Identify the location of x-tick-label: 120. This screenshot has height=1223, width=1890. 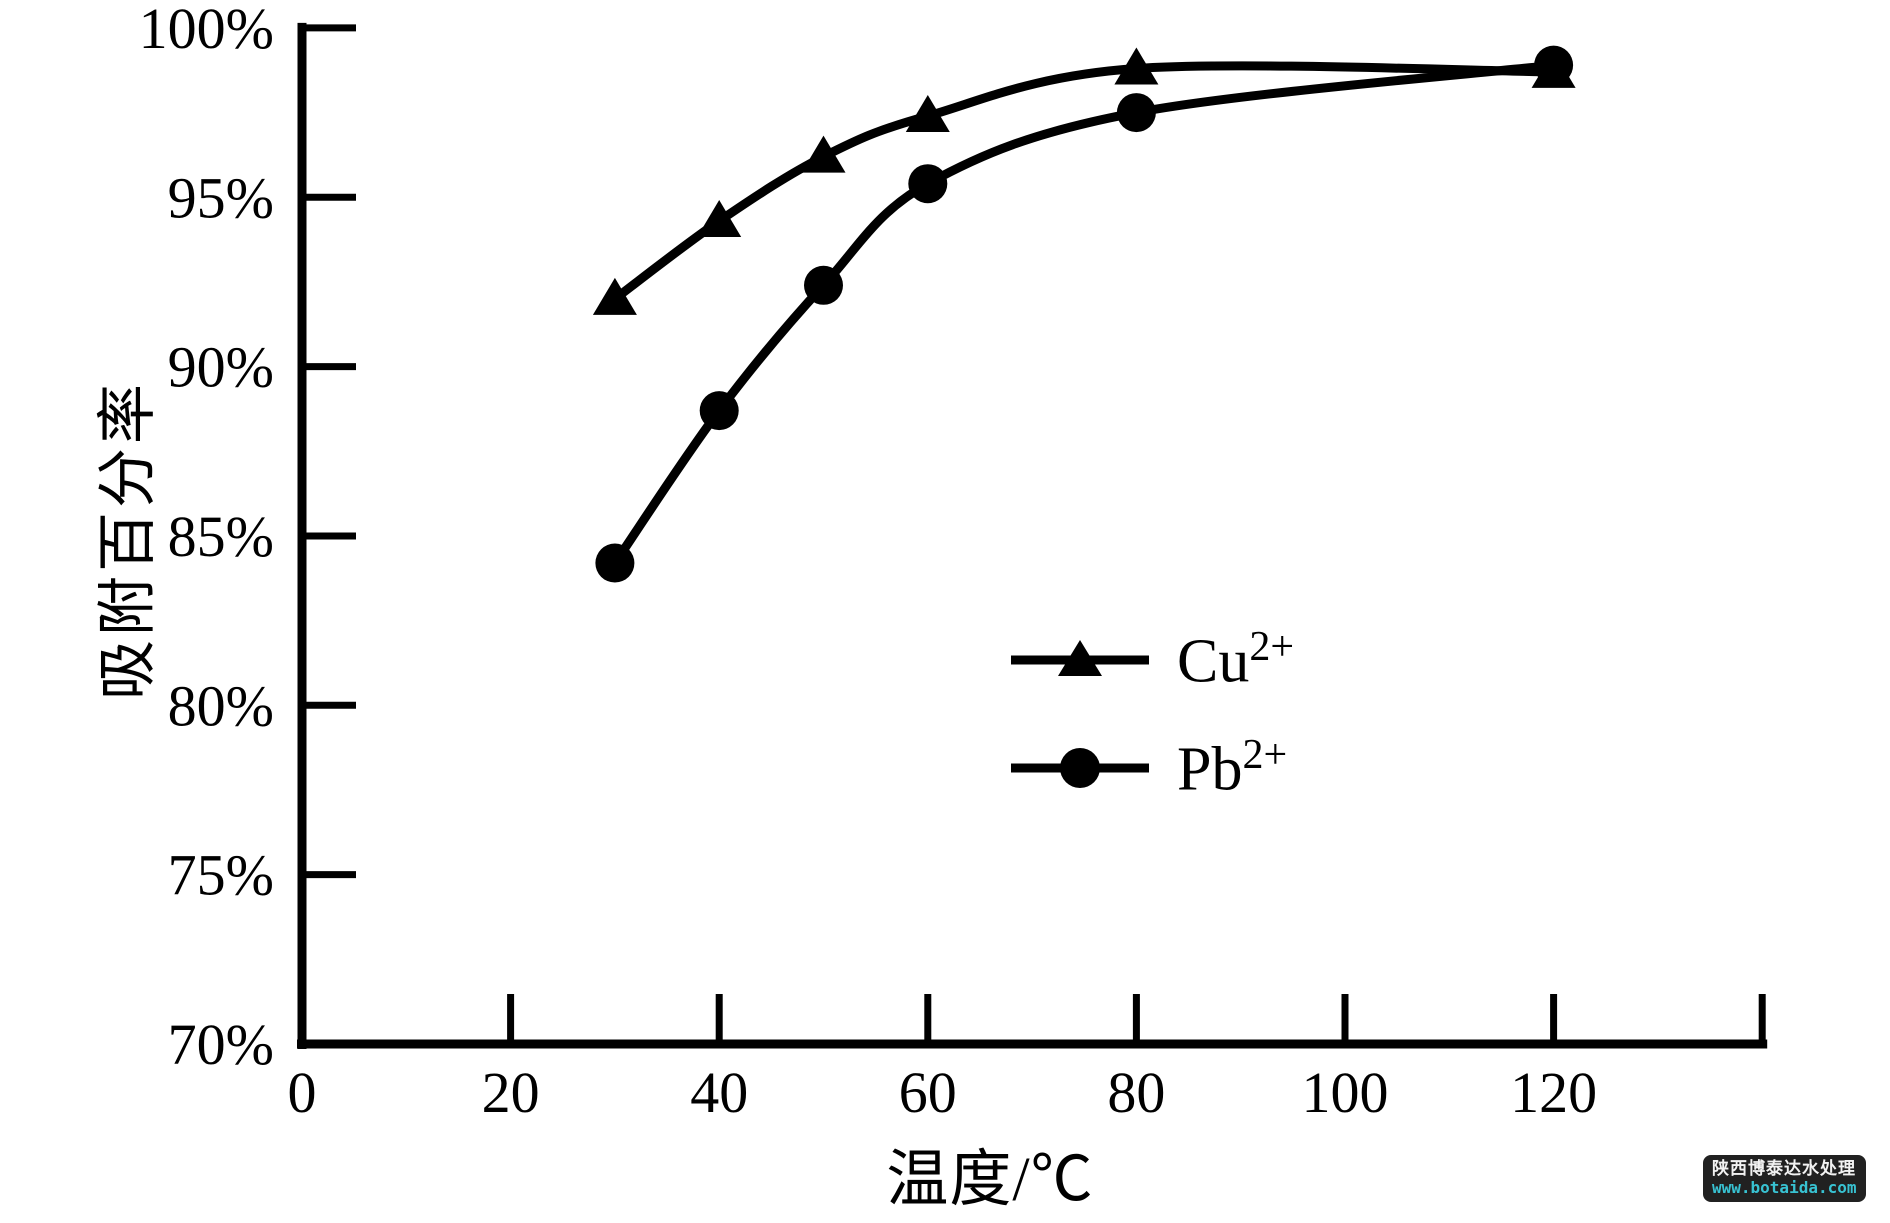
(1553, 1092).